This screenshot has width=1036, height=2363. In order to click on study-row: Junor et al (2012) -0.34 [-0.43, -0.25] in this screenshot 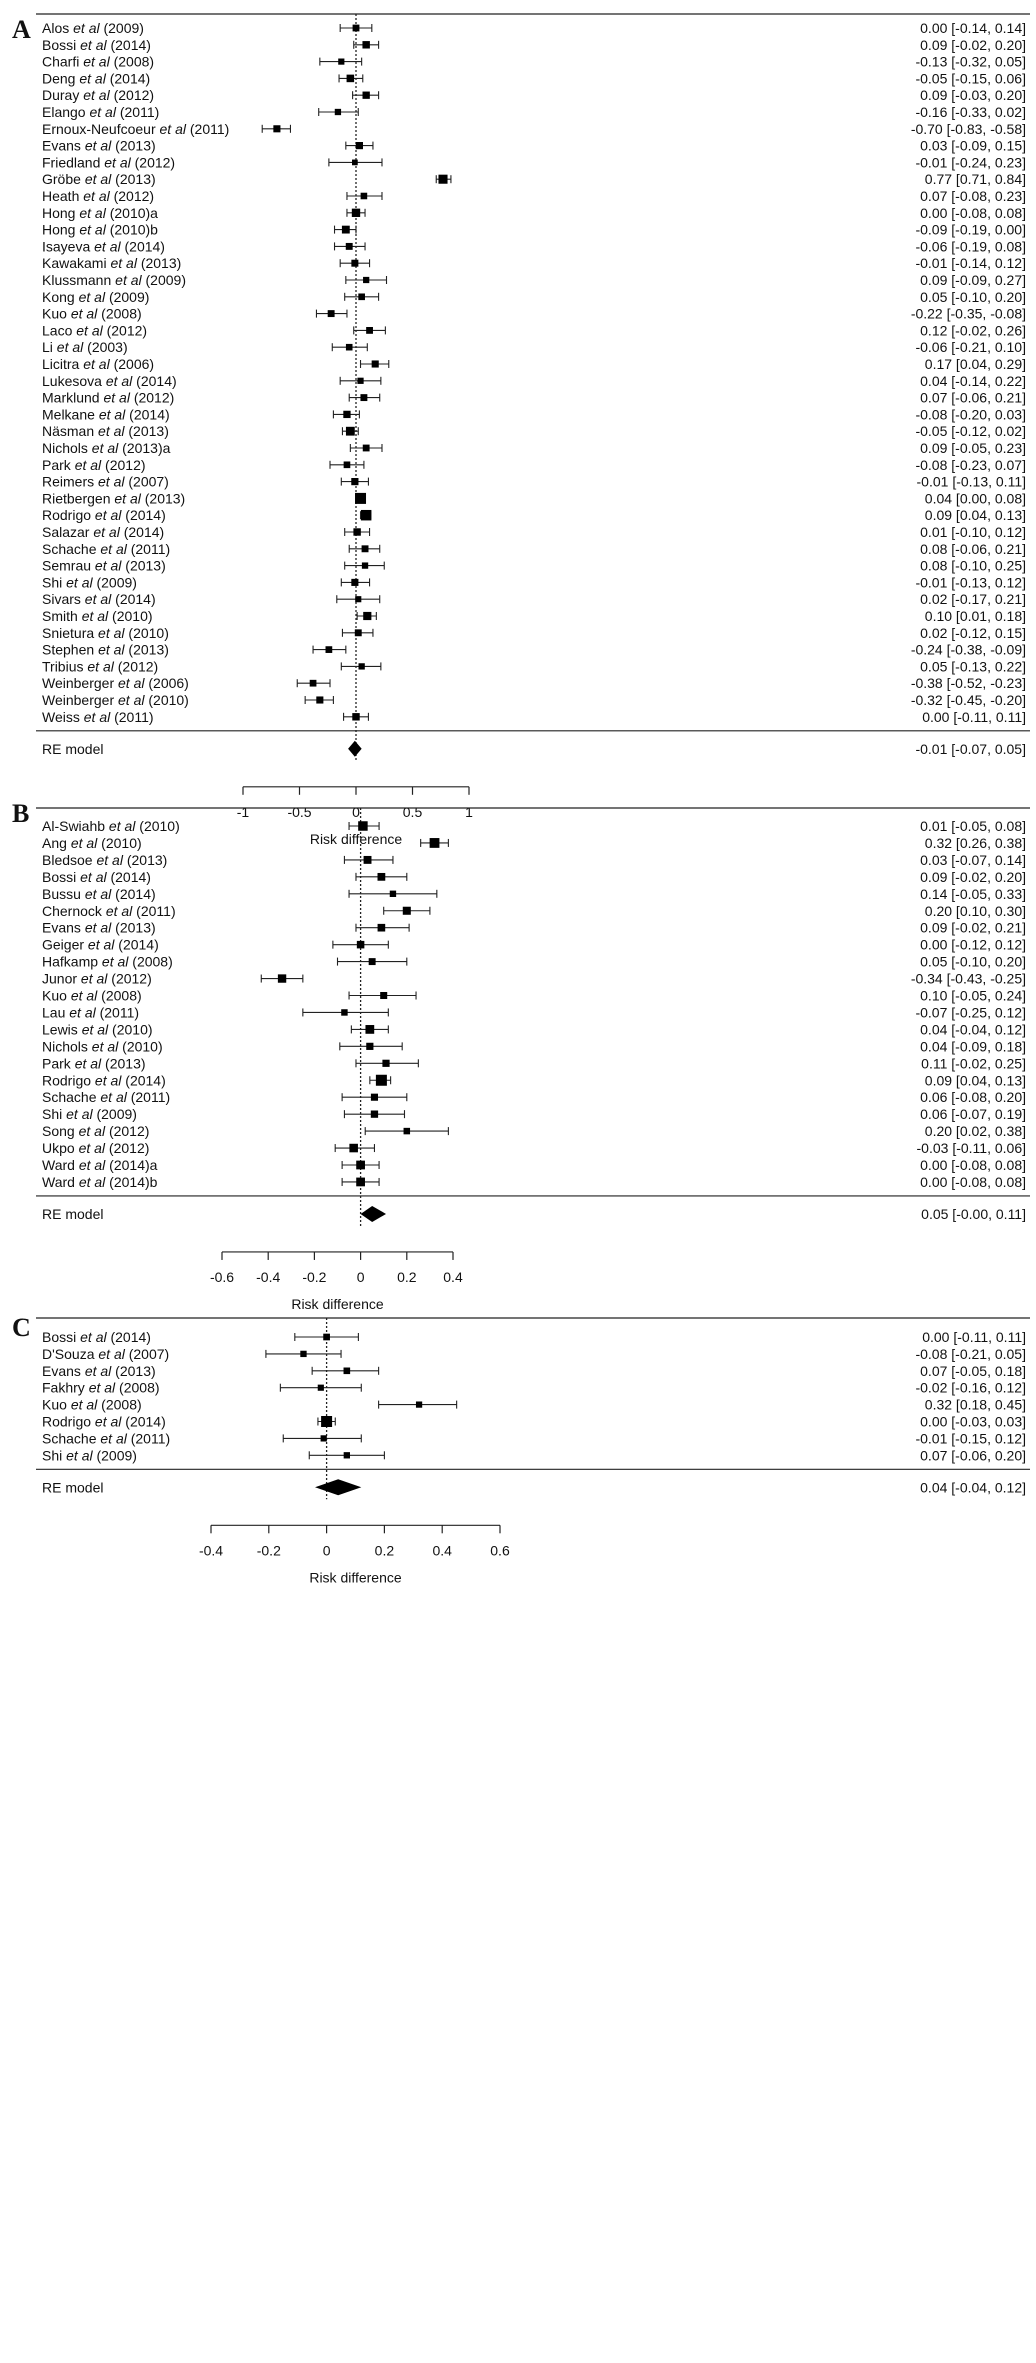, I will do `click(534, 979)`.